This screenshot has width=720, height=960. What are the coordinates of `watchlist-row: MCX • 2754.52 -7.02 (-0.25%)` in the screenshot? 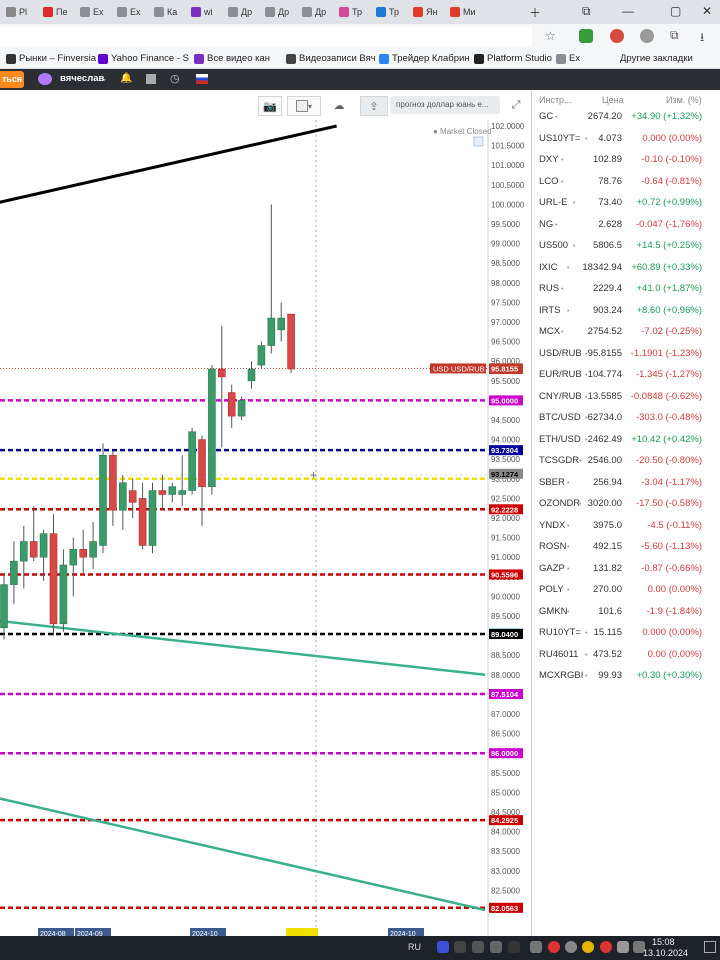 It's located at (626, 333).